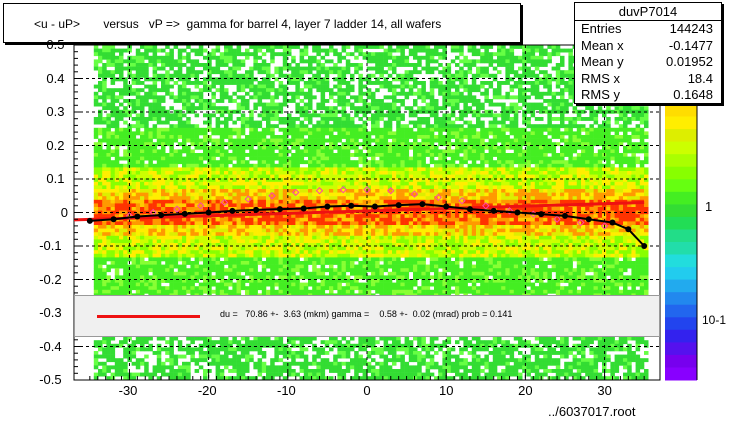 This screenshot has height=422, width=736. I want to click on stats-row-rms-x: RMS x 18.4, so click(648, 79).